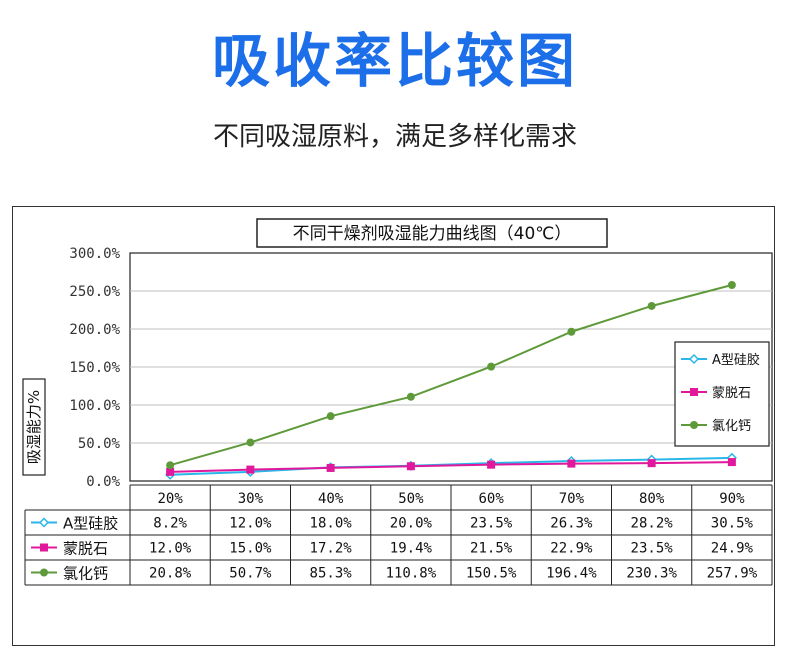  Describe the element at coordinates (731, 426) in the screenshot. I see `legend-label: 氯化钙` at that location.